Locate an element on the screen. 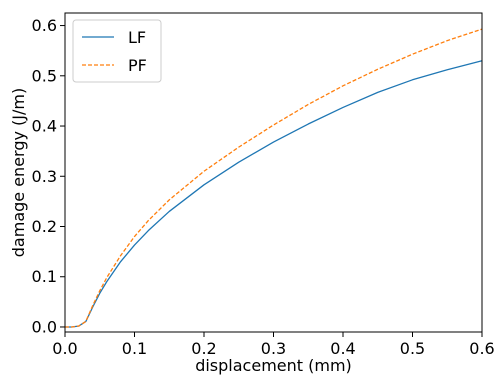  legend-box is located at coordinates (117, 51).